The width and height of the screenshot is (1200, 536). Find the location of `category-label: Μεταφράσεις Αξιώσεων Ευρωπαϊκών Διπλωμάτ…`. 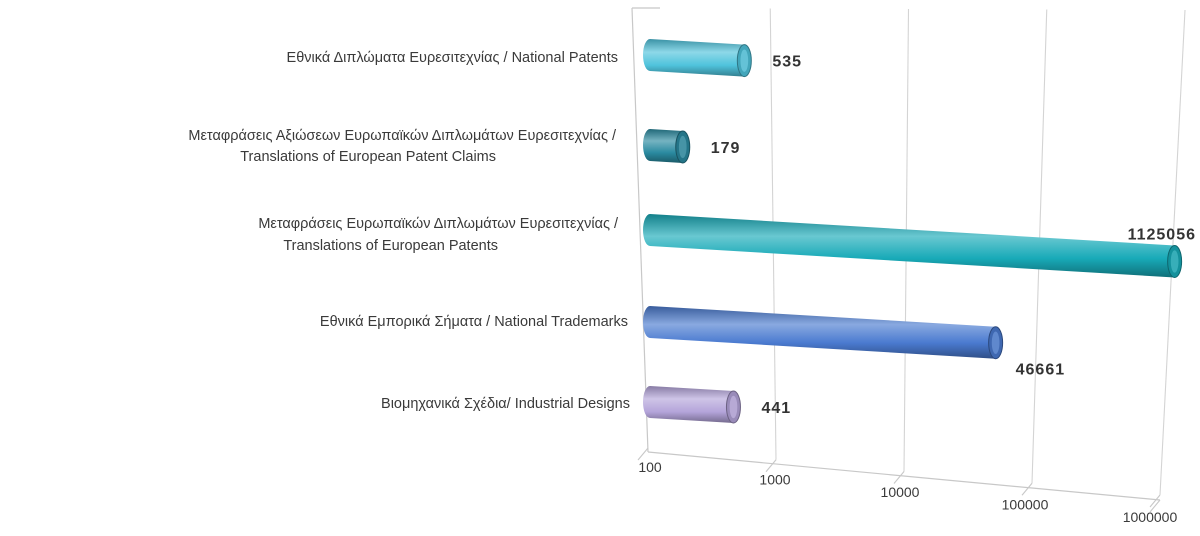

category-label: Μεταφράσεις Αξιώσεων Ευρωπαϊκών Διπλωμάτ… is located at coordinates (402, 146).